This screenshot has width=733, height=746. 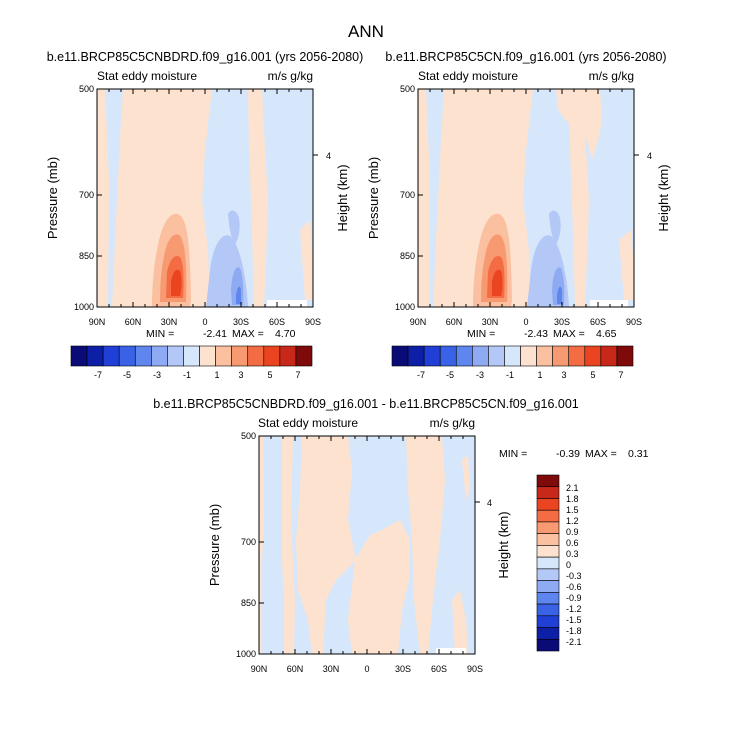 I want to click on panel-2-xtick-0: 0, so click(x=525, y=322).